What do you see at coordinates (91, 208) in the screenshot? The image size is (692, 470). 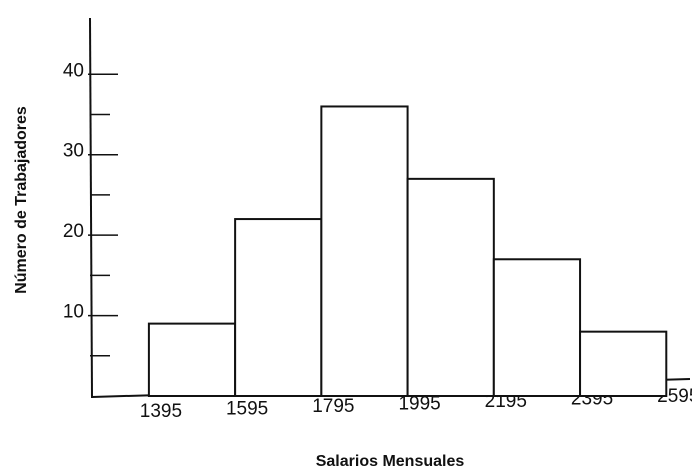 I see `y-axis` at bounding box center [91, 208].